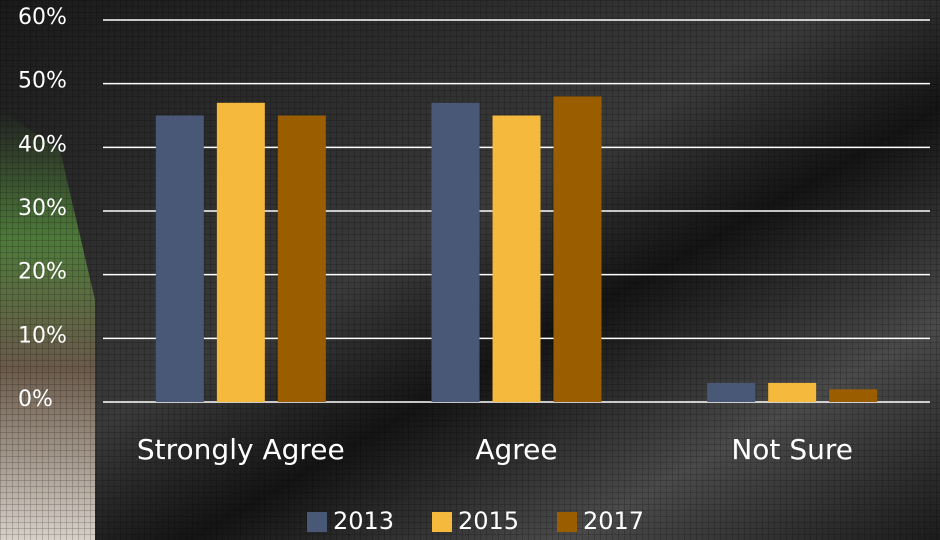 Image resolution: width=940 pixels, height=540 pixels. What do you see at coordinates (35, 399) in the screenshot?
I see `y-tick-label: 0%` at bounding box center [35, 399].